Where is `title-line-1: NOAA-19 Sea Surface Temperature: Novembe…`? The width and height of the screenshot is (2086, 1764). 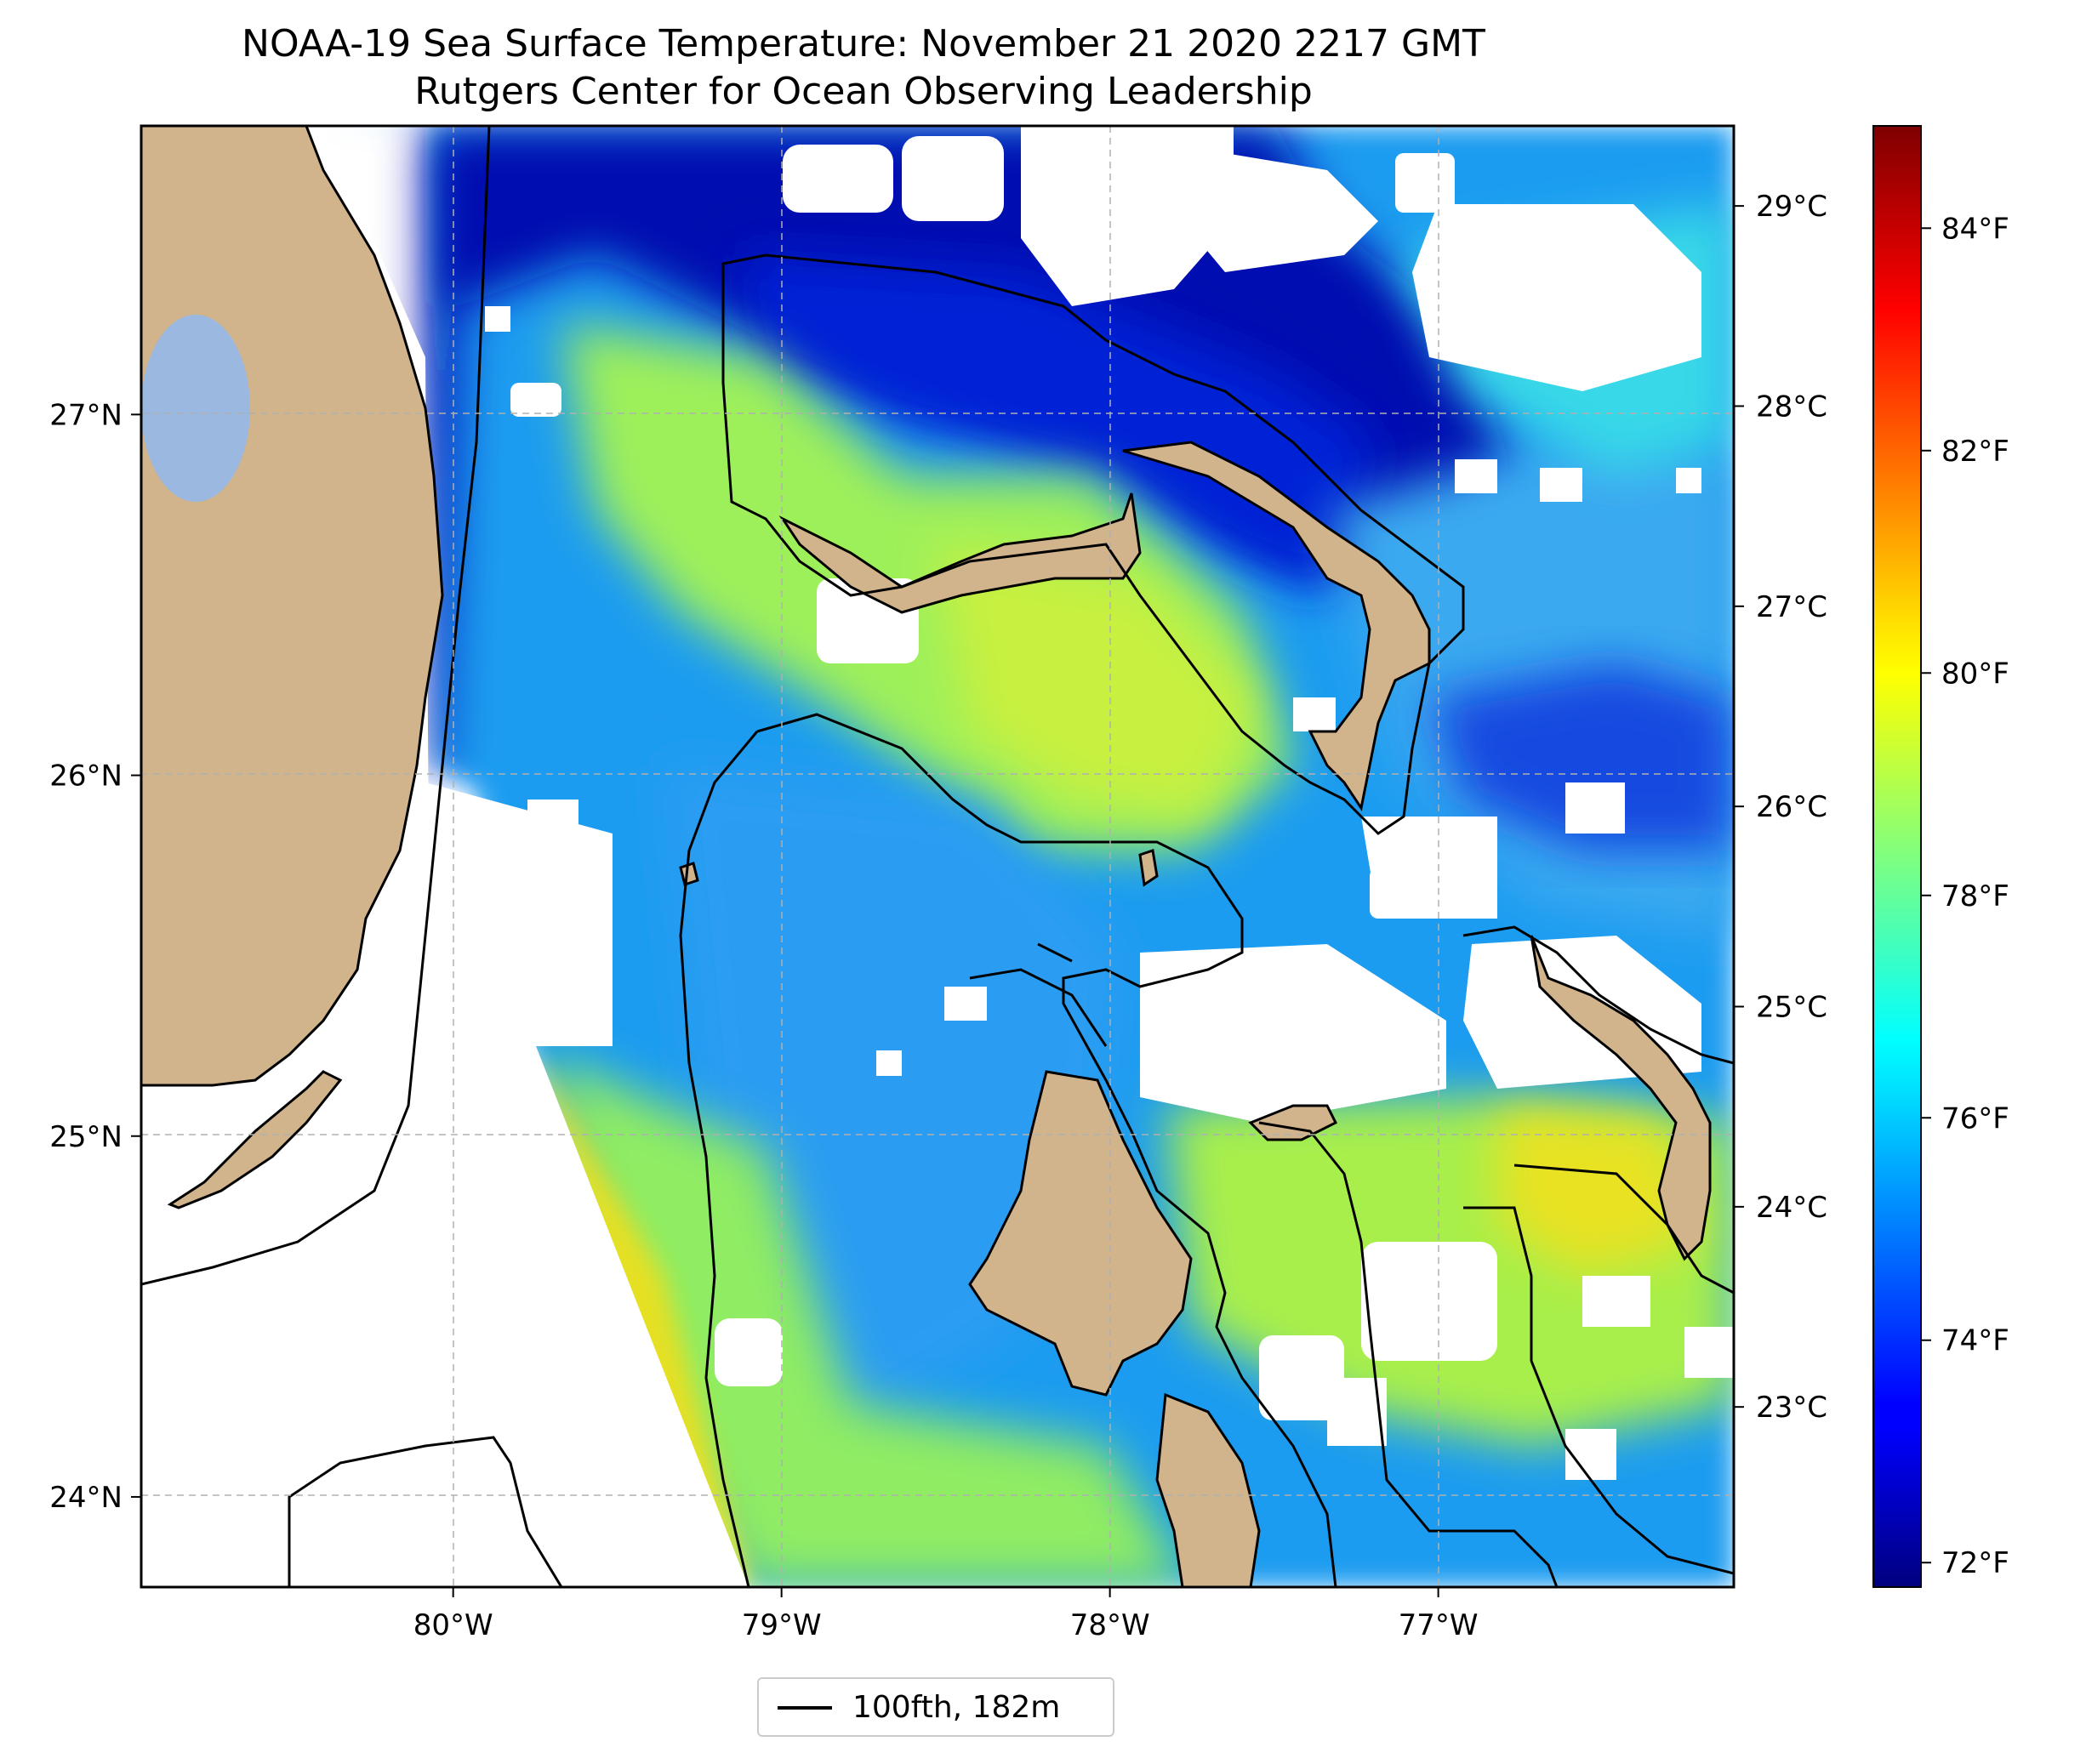 title-line-1: NOAA-19 Sea Surface Temperature: Novembe… is located at coordinates (863, 43).